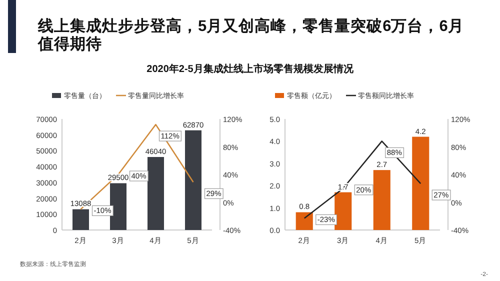 The height and width of the screenshot is (281, 500). What do you see at coordinates (250, 69) in the screenshot?
I see `text: 2020年2-5月集成灶线上市场零售规模发展情况` at bounding box center [250, 69].